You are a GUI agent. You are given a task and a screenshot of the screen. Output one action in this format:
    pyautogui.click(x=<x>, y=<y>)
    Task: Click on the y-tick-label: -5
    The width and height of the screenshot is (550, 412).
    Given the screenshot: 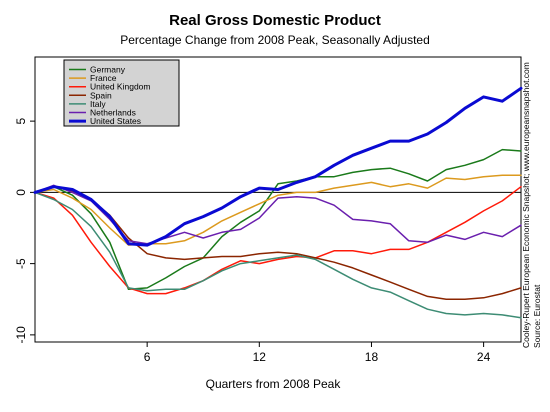 What is the action you would take?
    pyautogui.click(x=21, y=263)
    